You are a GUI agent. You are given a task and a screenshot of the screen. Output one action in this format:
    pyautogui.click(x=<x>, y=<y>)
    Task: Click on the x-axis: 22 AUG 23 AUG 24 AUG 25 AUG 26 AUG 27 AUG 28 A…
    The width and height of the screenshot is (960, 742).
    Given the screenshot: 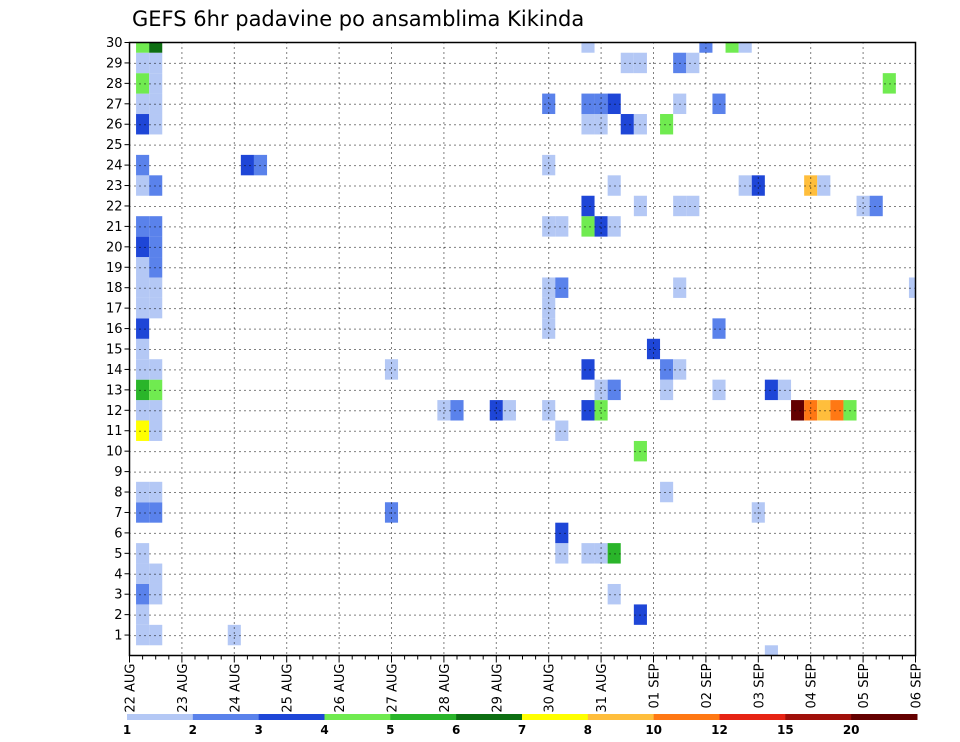 What is the action you would take?
    pyautogui.click(x=524, y=684)
    